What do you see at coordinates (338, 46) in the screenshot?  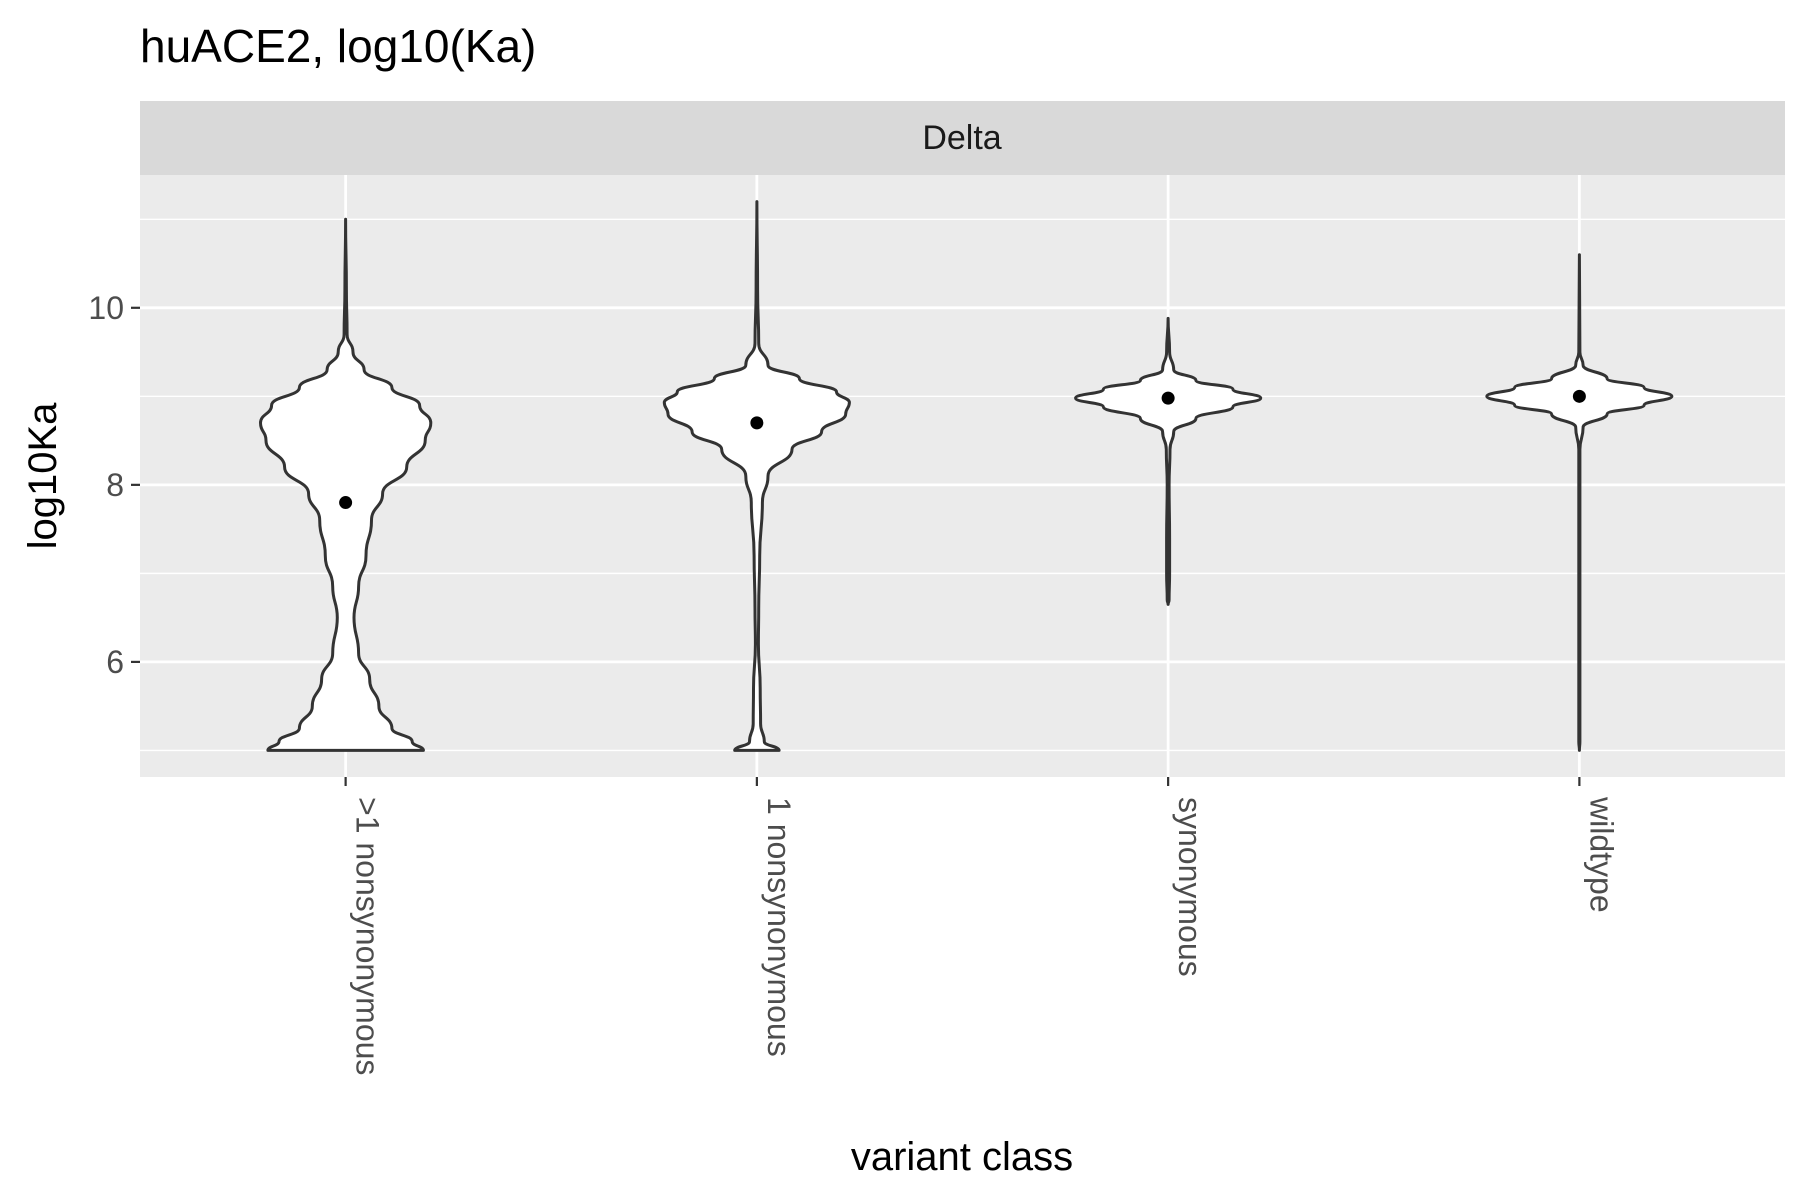 I see `chart-title: huACE2, log10(Ka)` at bounding box center [338, 46].